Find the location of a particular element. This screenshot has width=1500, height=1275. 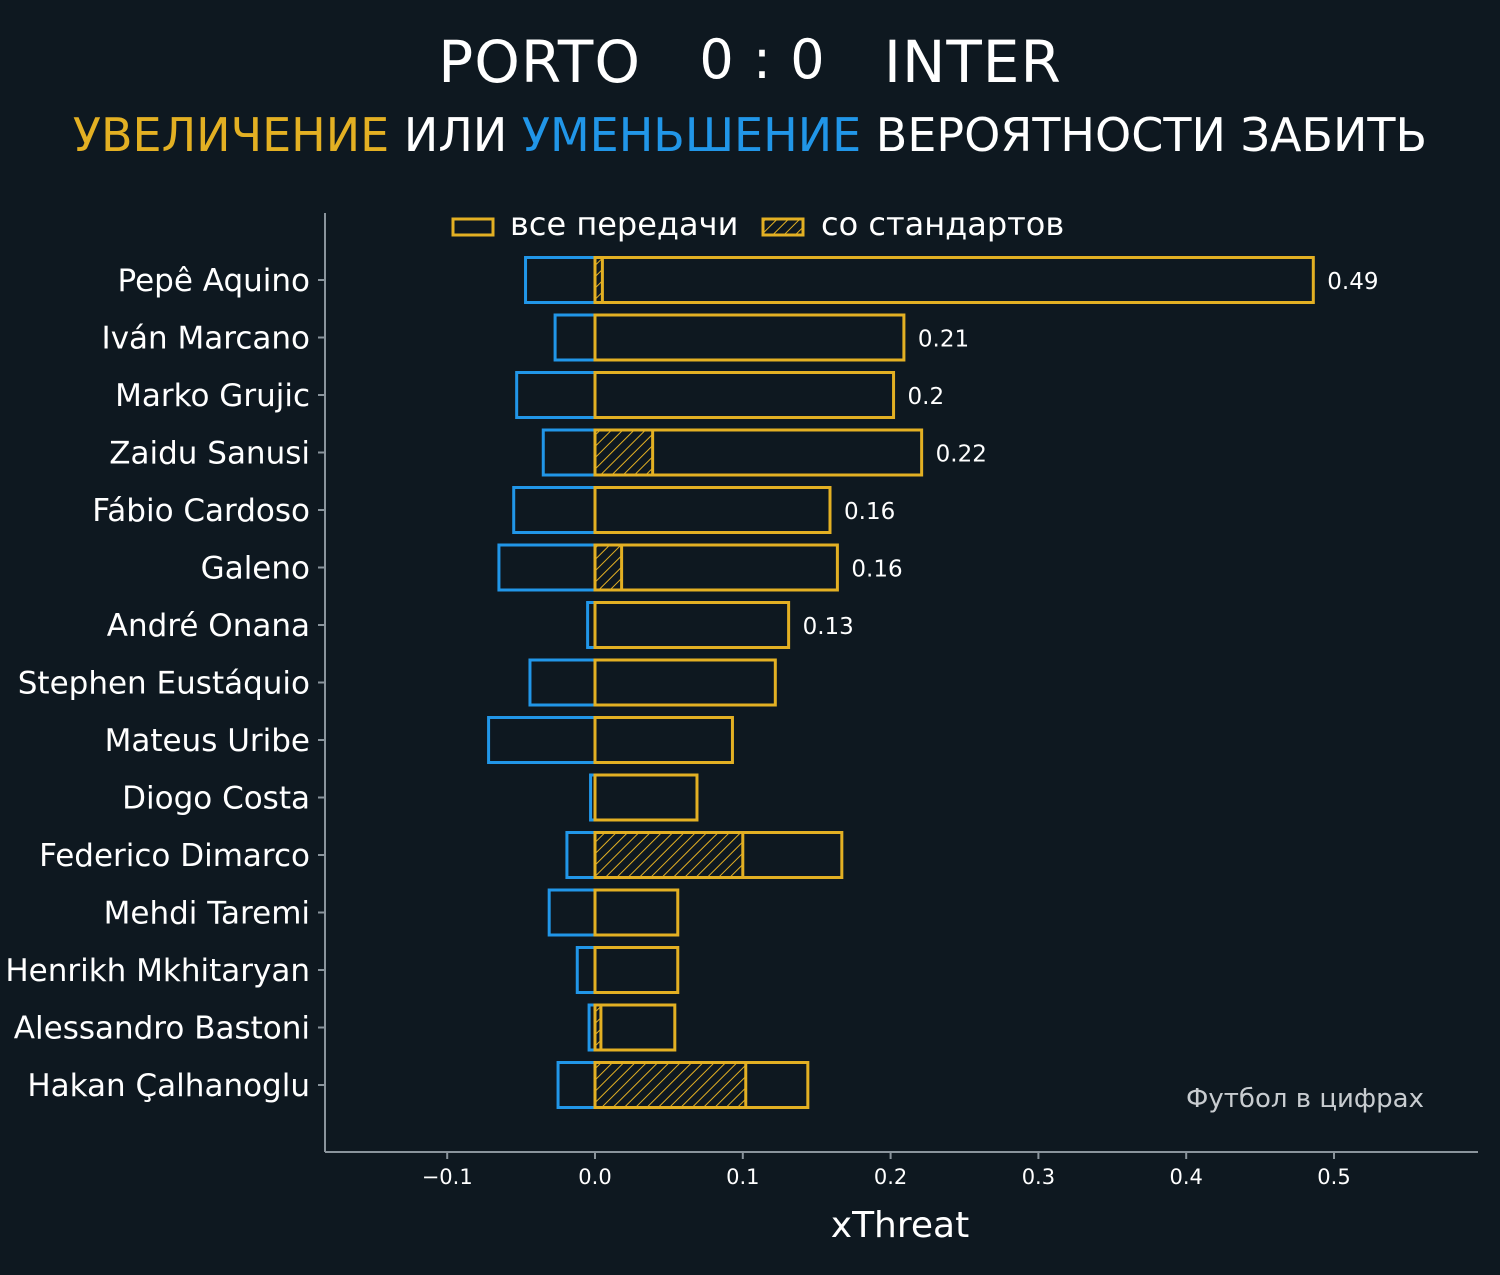

subtitle-increase: УВЕЛИЧЕНИЕ is located at coordinates (231, 135).